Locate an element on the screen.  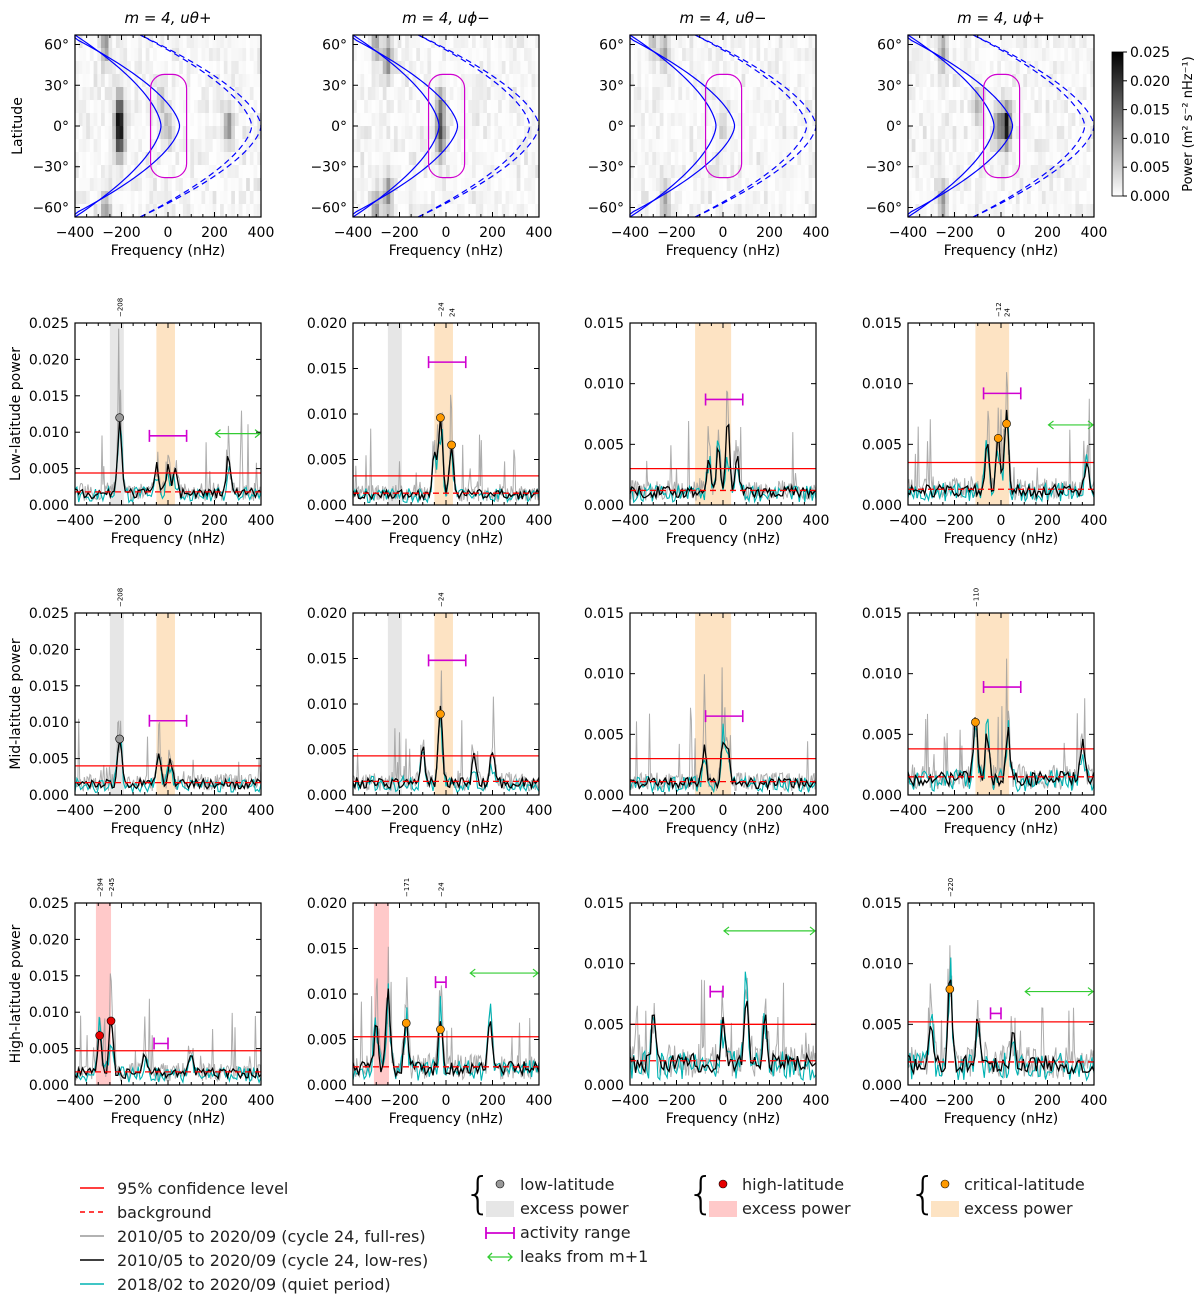
colorbar-tick-label: 0.010 is located at coordinates (1150, 139).